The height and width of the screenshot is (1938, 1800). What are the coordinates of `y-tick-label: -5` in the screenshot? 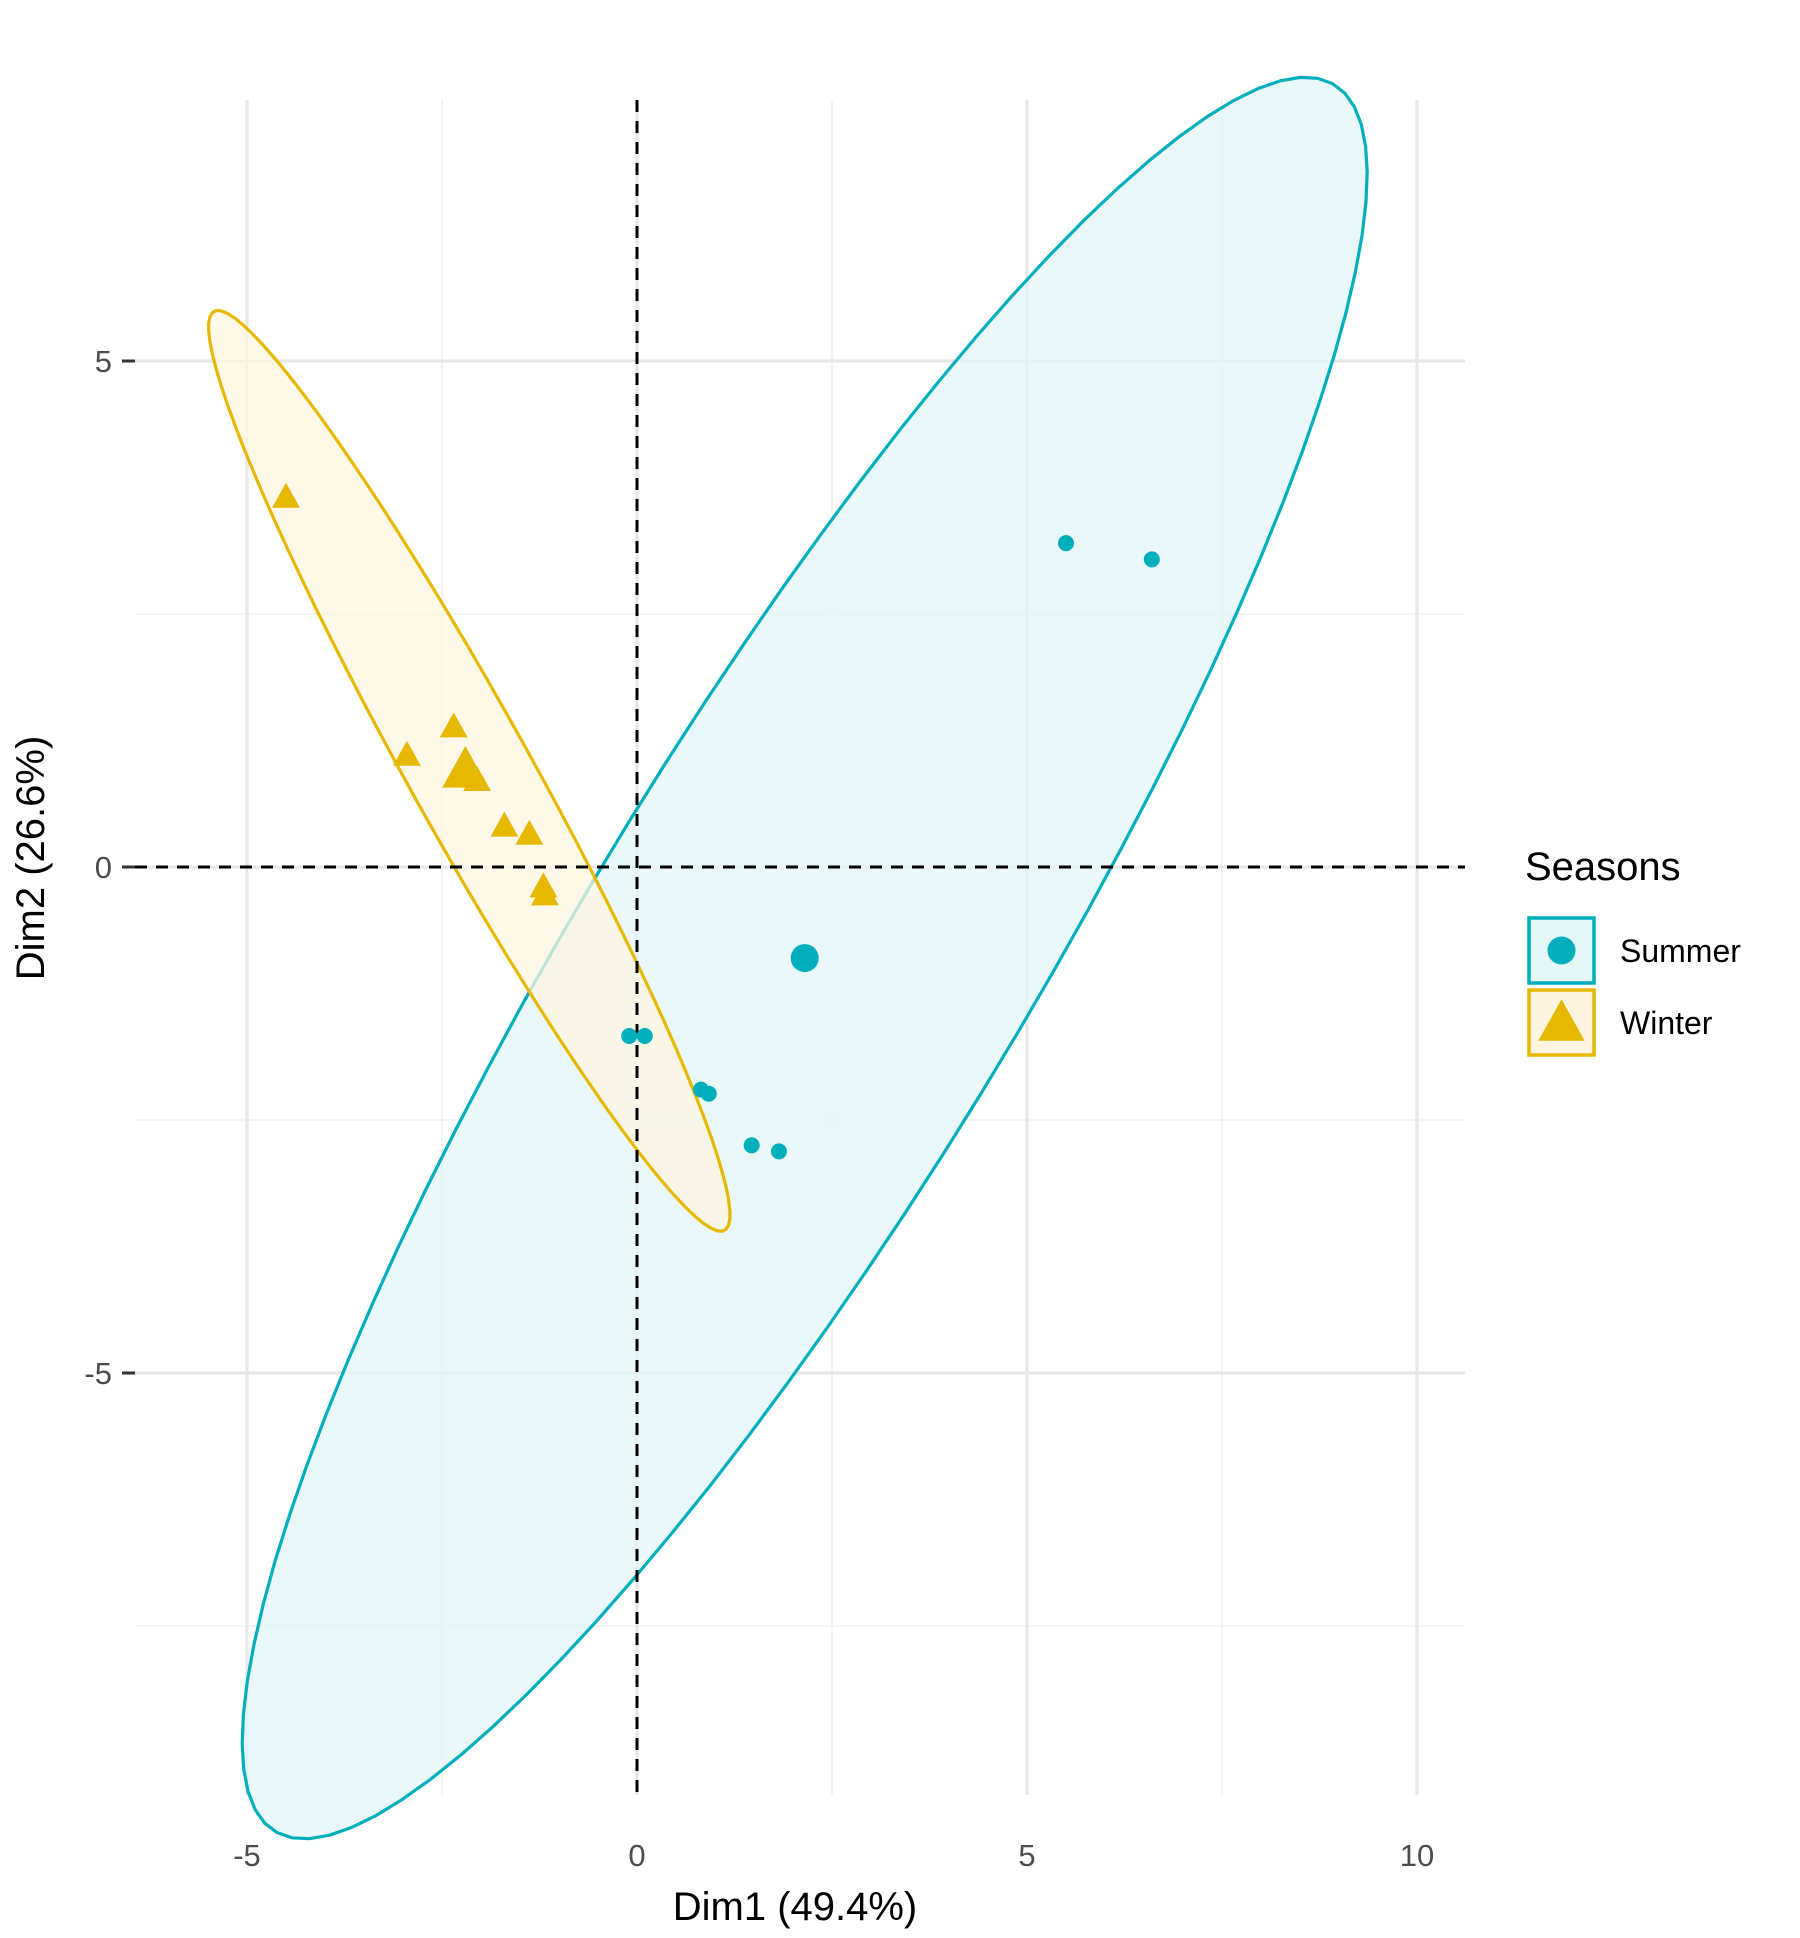 It's located at (98, 1373).